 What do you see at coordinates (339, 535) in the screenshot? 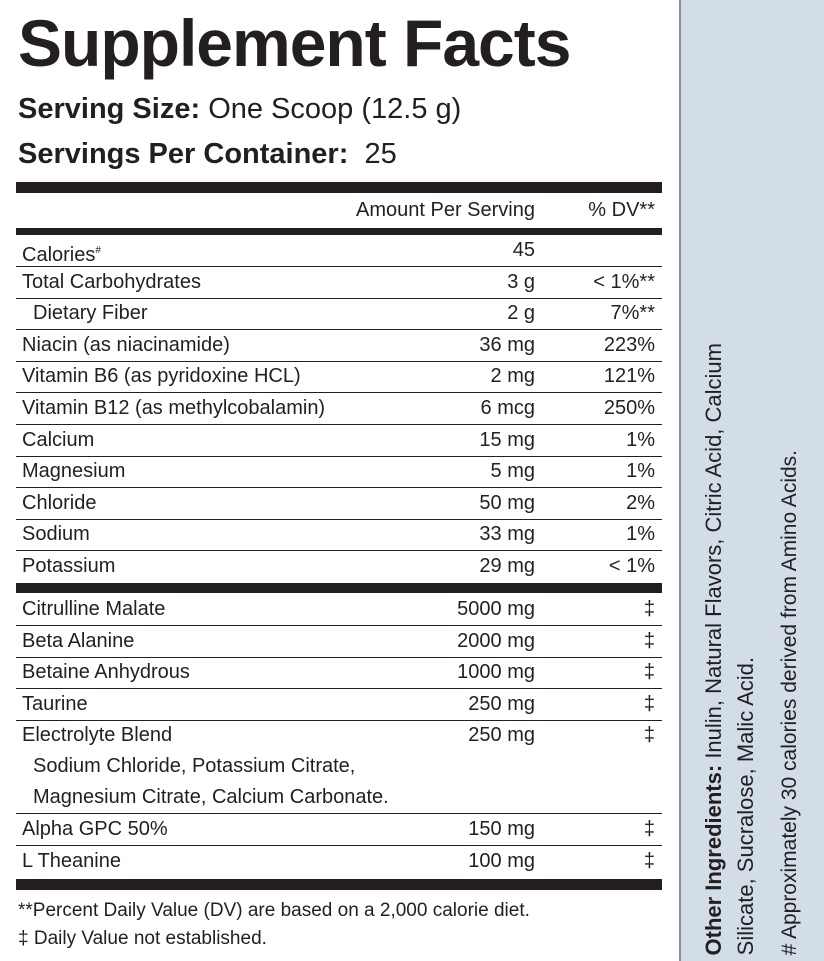
I see `nutrient-row: Sodium 33 mg 1%` at bounding box center [339, 535].